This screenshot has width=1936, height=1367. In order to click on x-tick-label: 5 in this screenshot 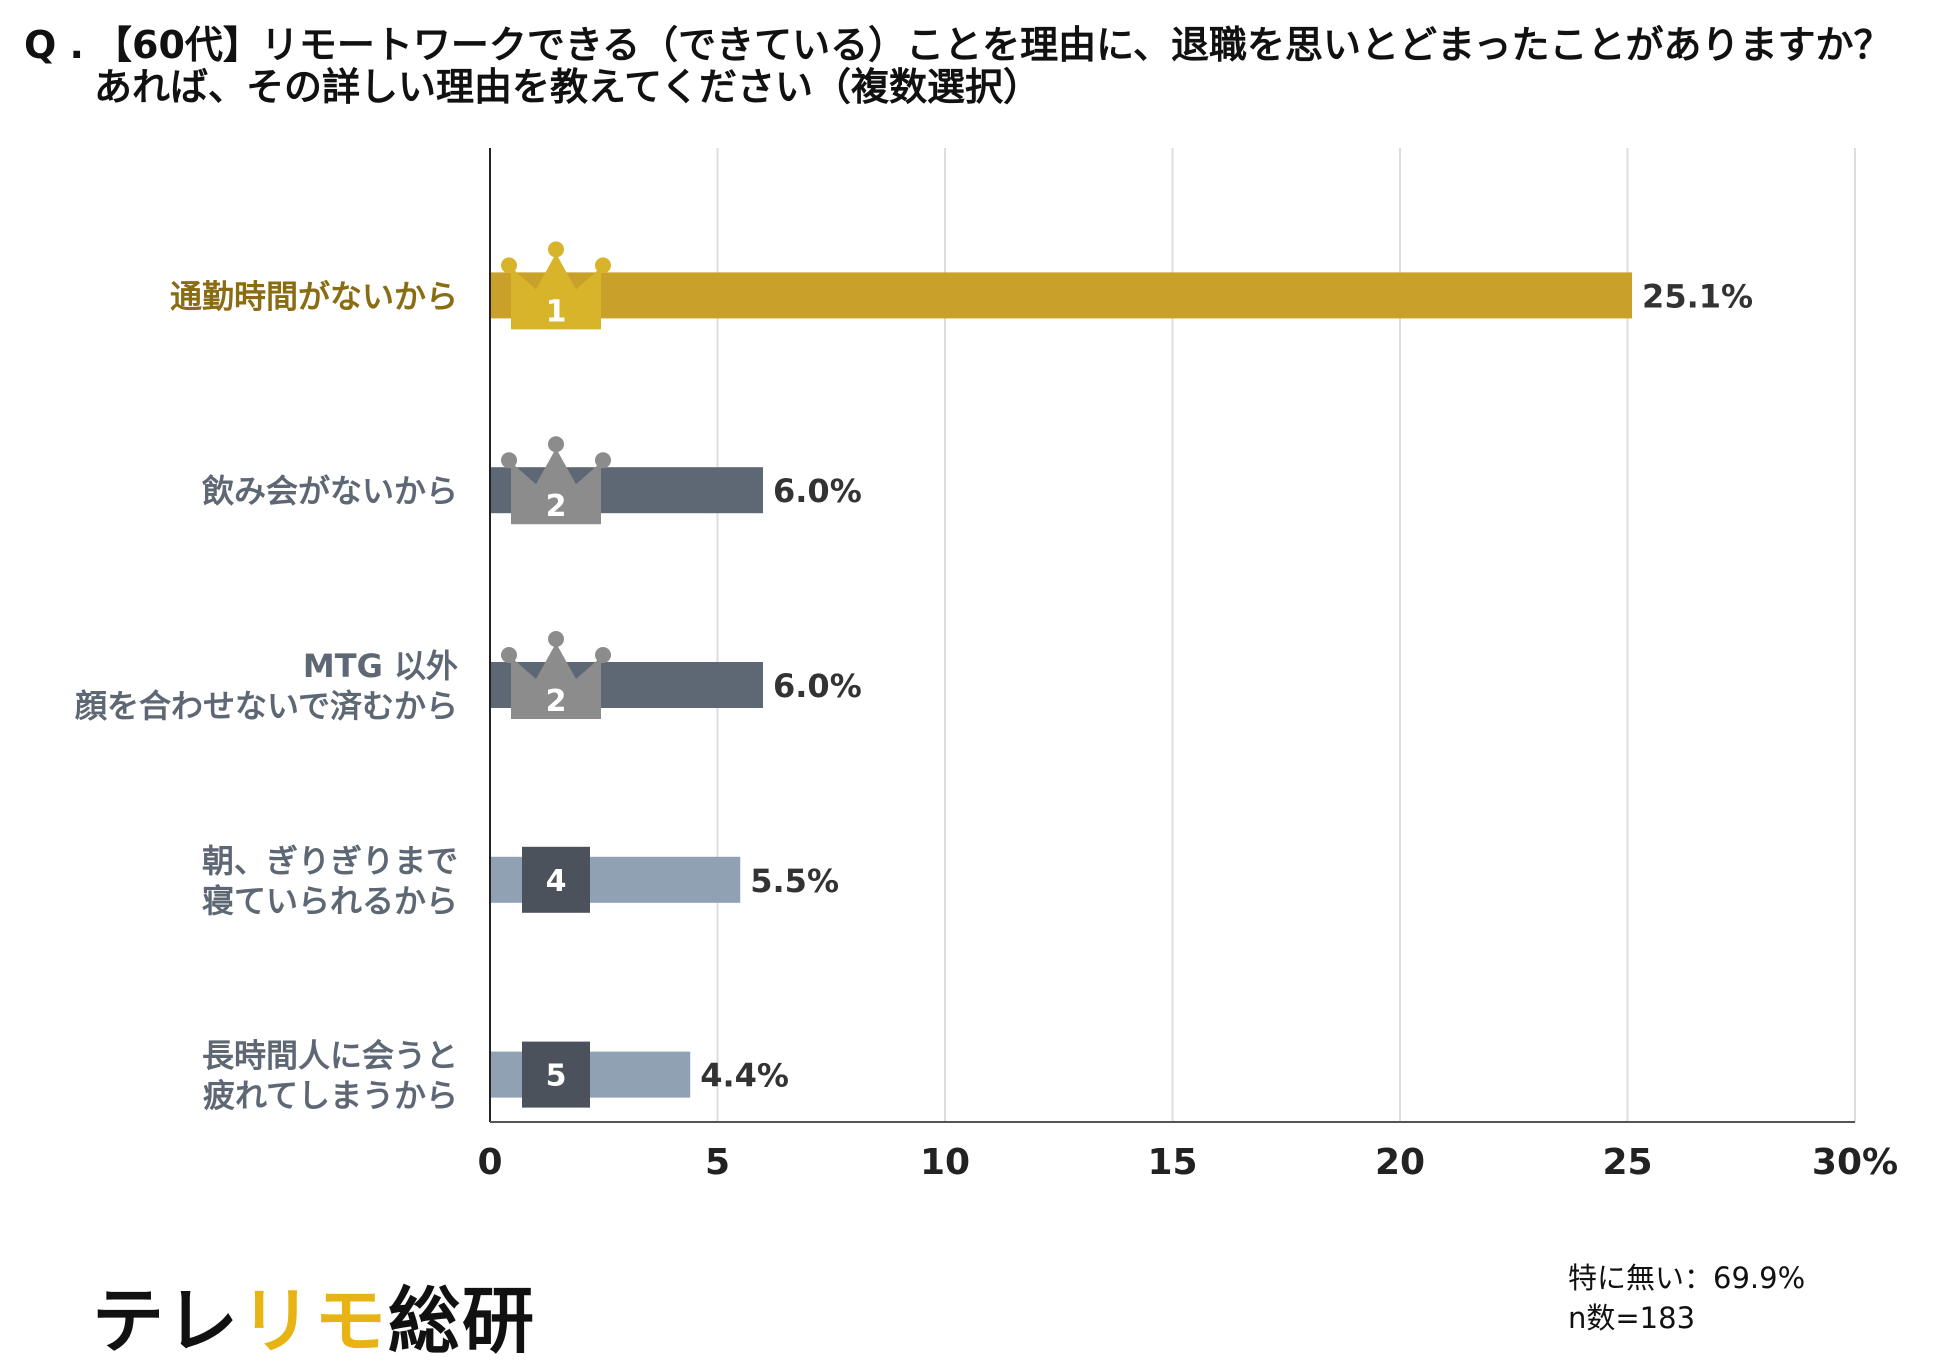, I will do `click(717, 1162)`.